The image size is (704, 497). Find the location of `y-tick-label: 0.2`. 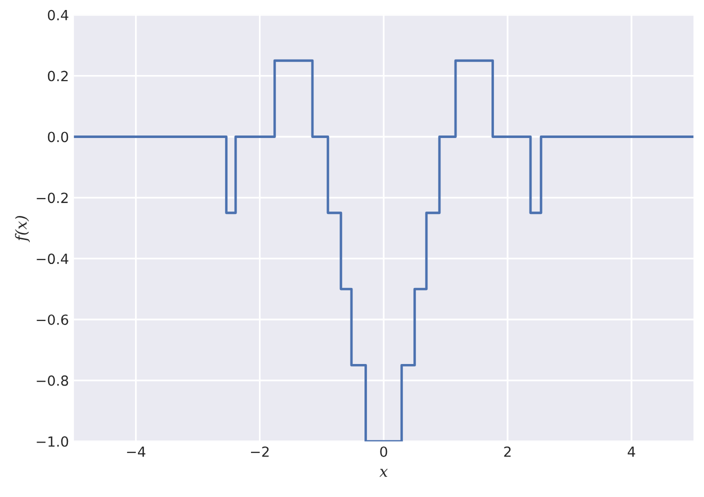

y-tick-label: 0.2 is located at coordinates (58, 76).